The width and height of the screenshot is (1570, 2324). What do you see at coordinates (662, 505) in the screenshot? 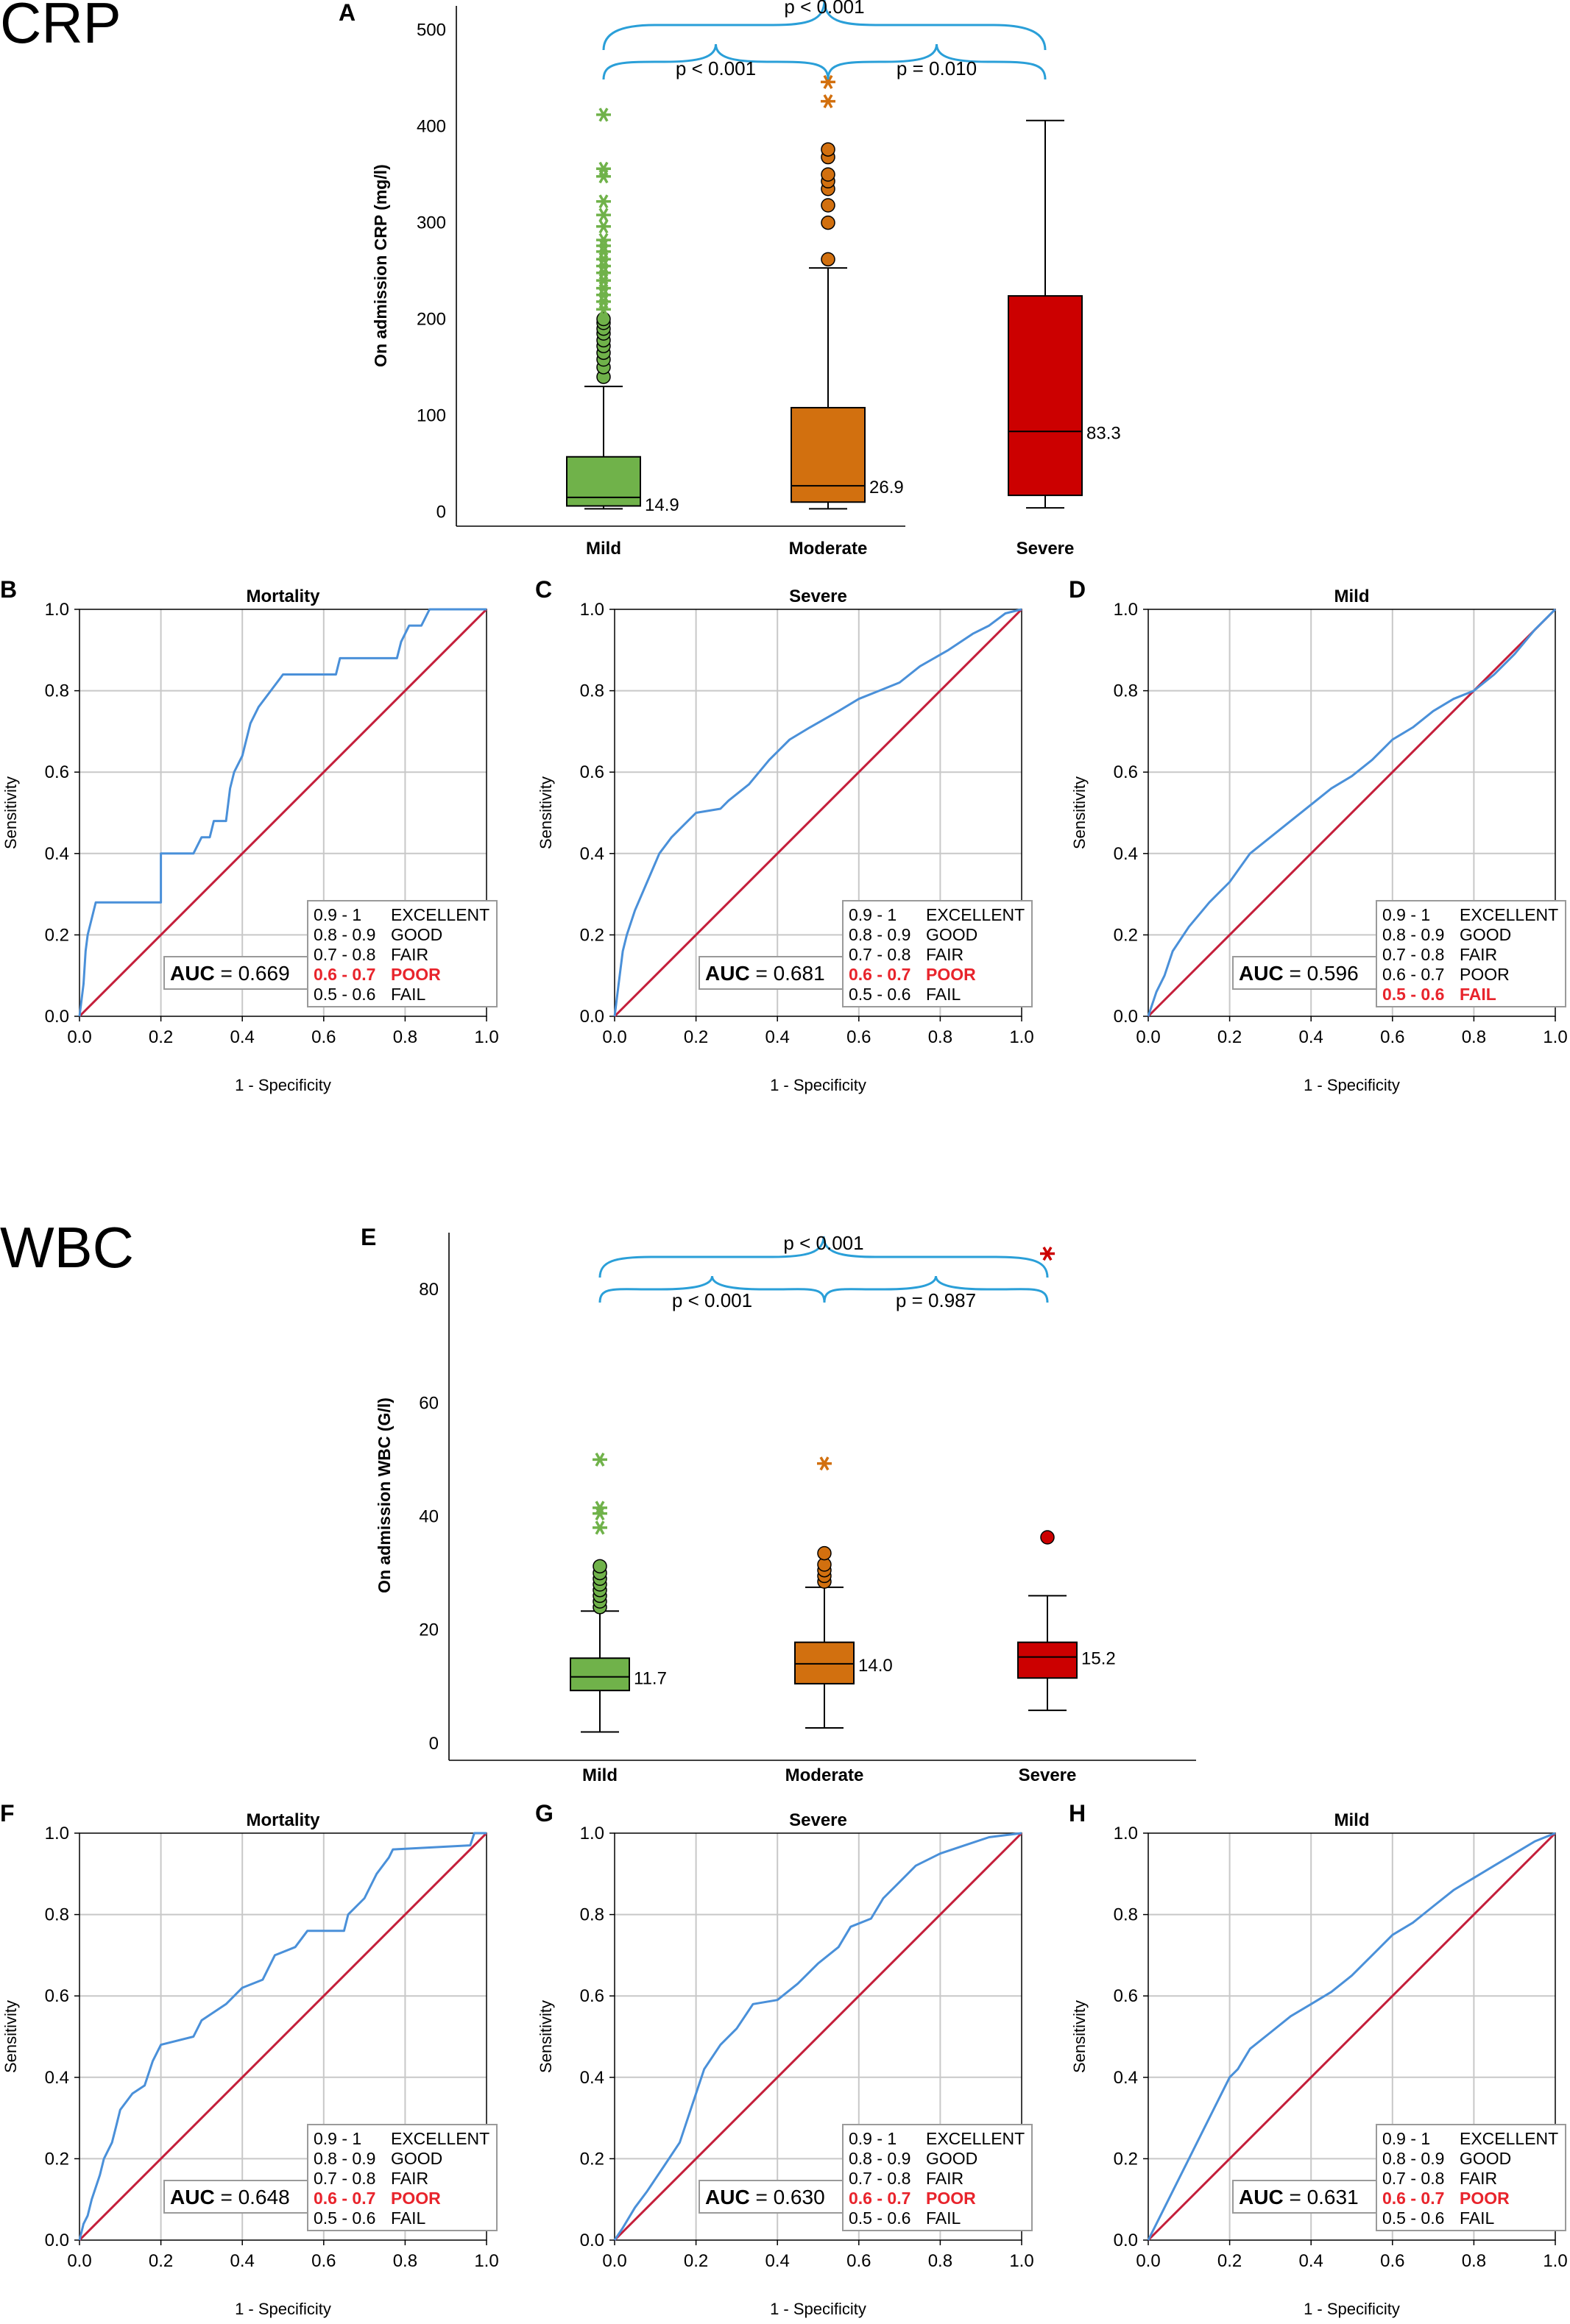
I see `median-label: 14.9` at bounding box center [662, 505].